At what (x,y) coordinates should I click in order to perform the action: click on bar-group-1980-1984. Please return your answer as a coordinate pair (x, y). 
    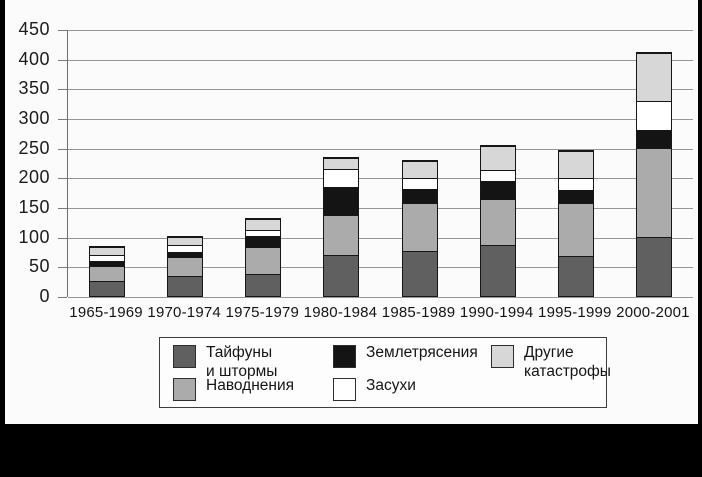
    Looking at the image, I should click on (341, 226).